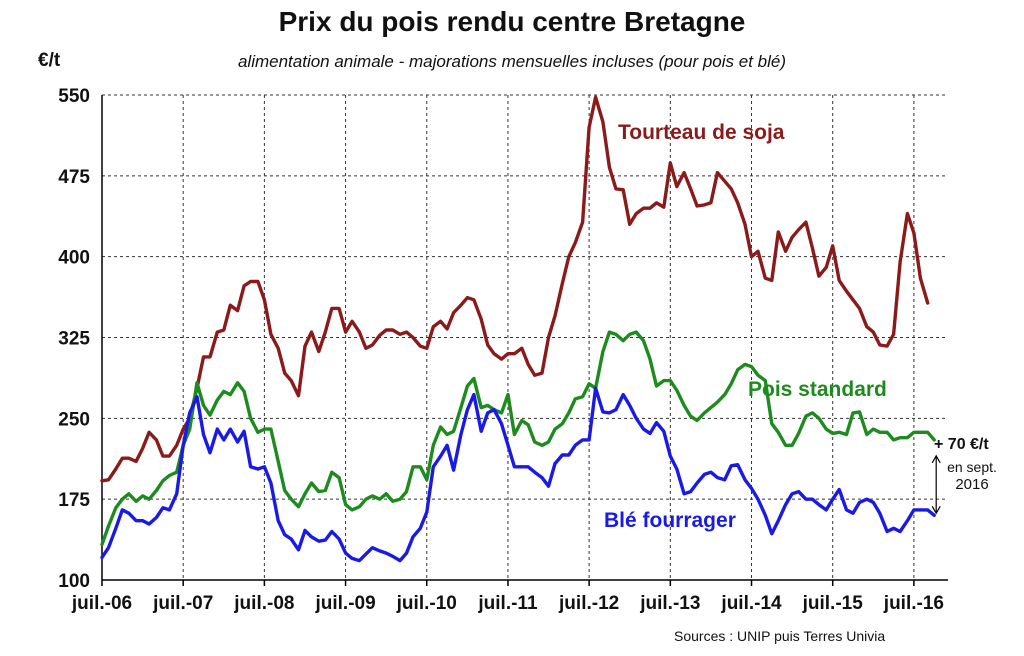  Describe the element at coordinates (972, 467) in the screenshot. I see `gap-date-line1: en sept.` at that location.